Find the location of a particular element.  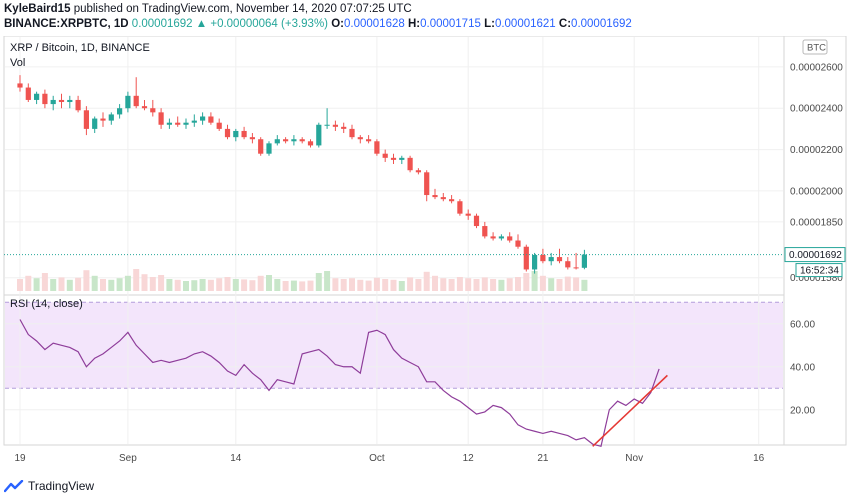

open-label: O: is located at coordinates (337, 24).